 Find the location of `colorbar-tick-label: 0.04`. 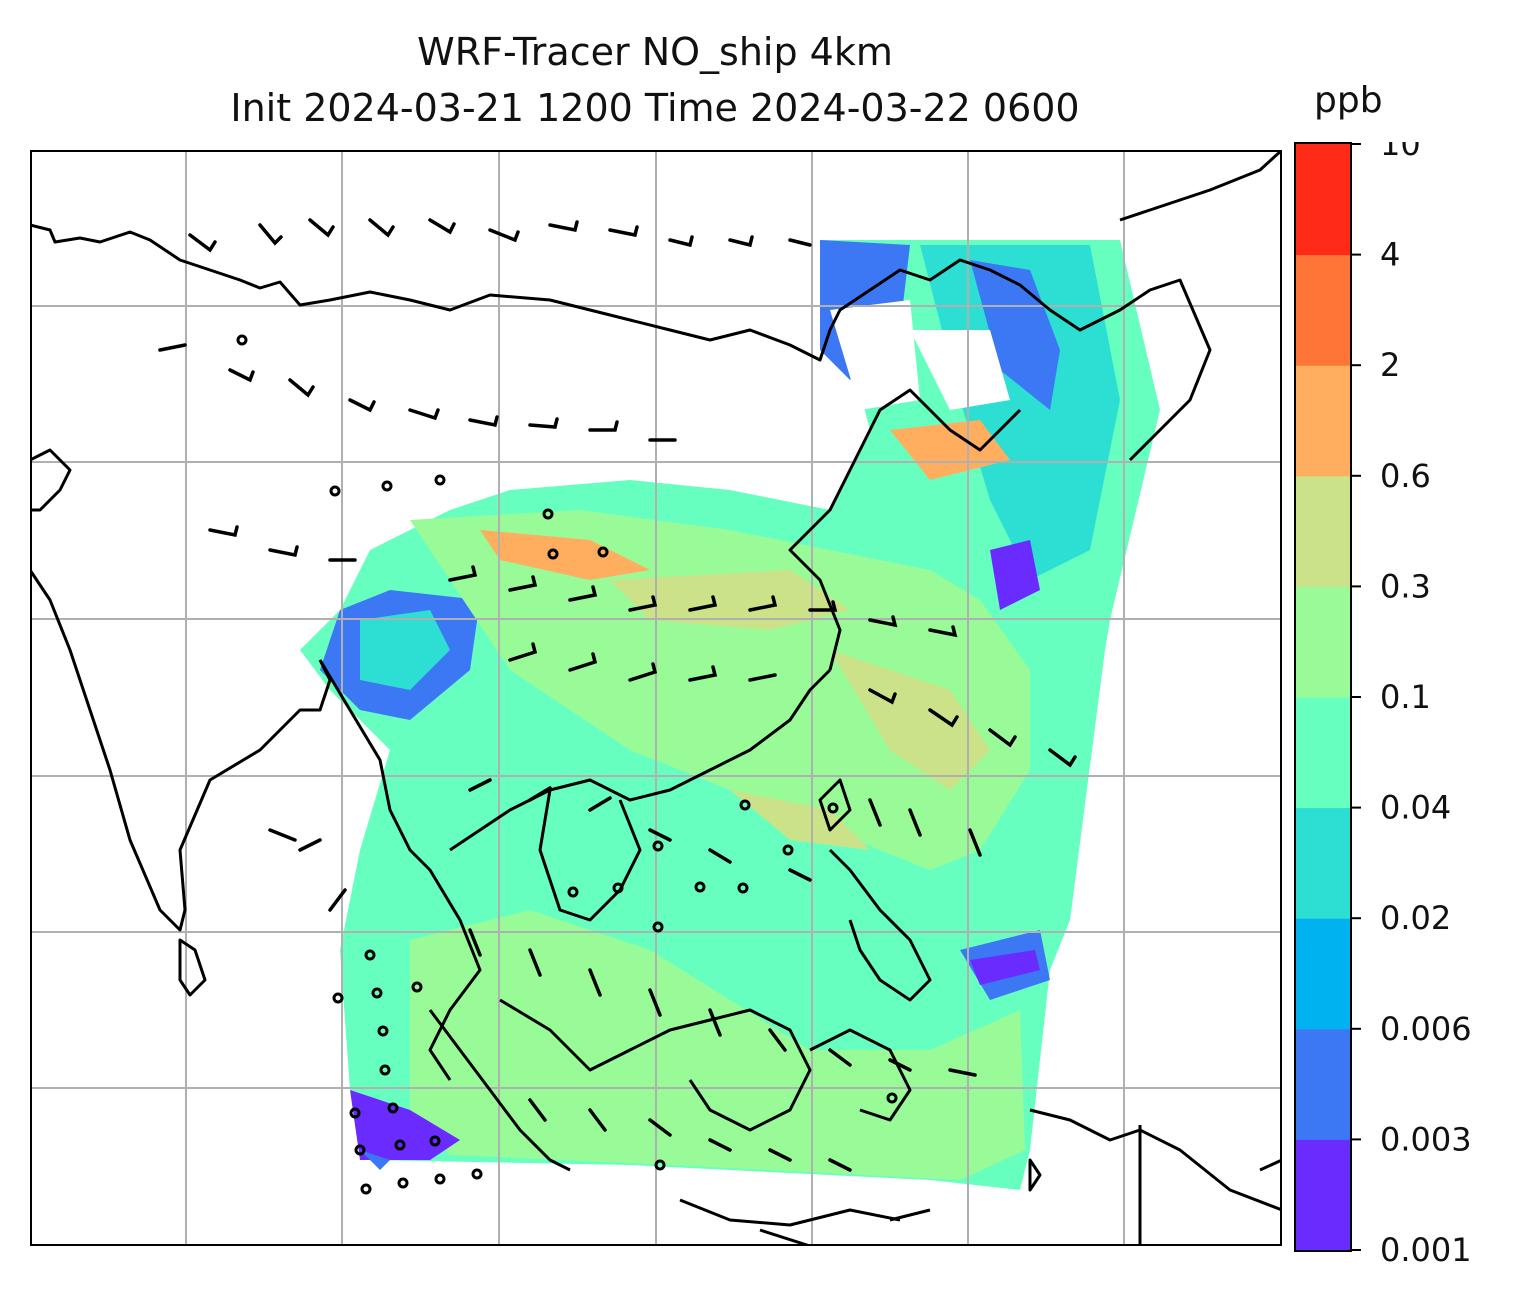

colorbar-tick-label: 0.04 is located at coordinates (1415, 808).